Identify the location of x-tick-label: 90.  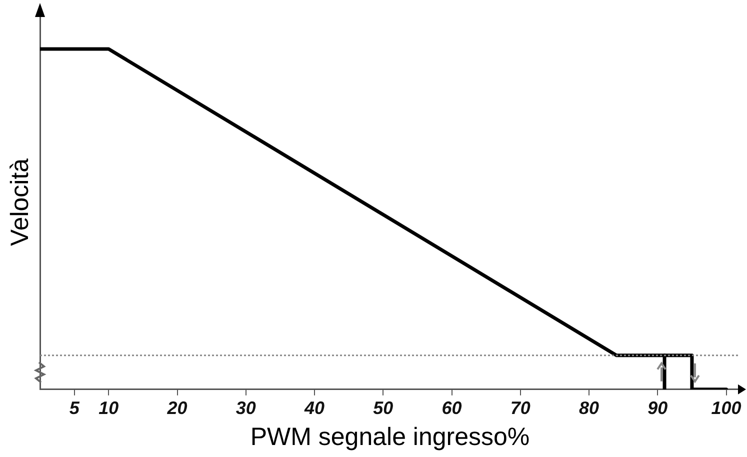
(658, 408).